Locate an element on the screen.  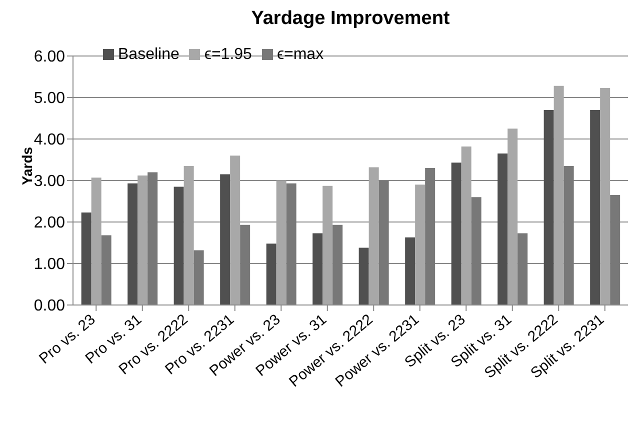
y-tick-label: 6.00 is located at coordinates (50, 57).